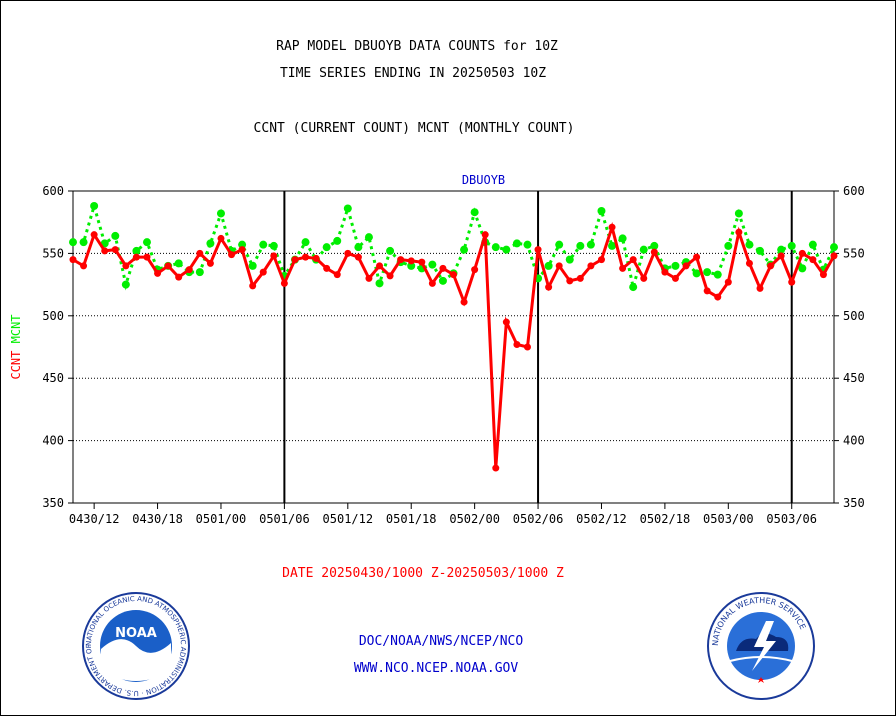 This screenshot has width=896, height=716. I want to click on website-label: WWW.NCO.NCEP.NOAA.GOV, so click(436, 668).